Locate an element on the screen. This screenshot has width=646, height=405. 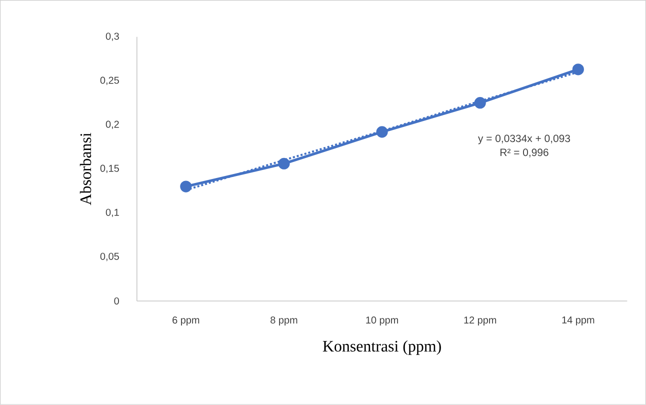
y-tick-label: 0,05 is located at coordinates (109, 257).